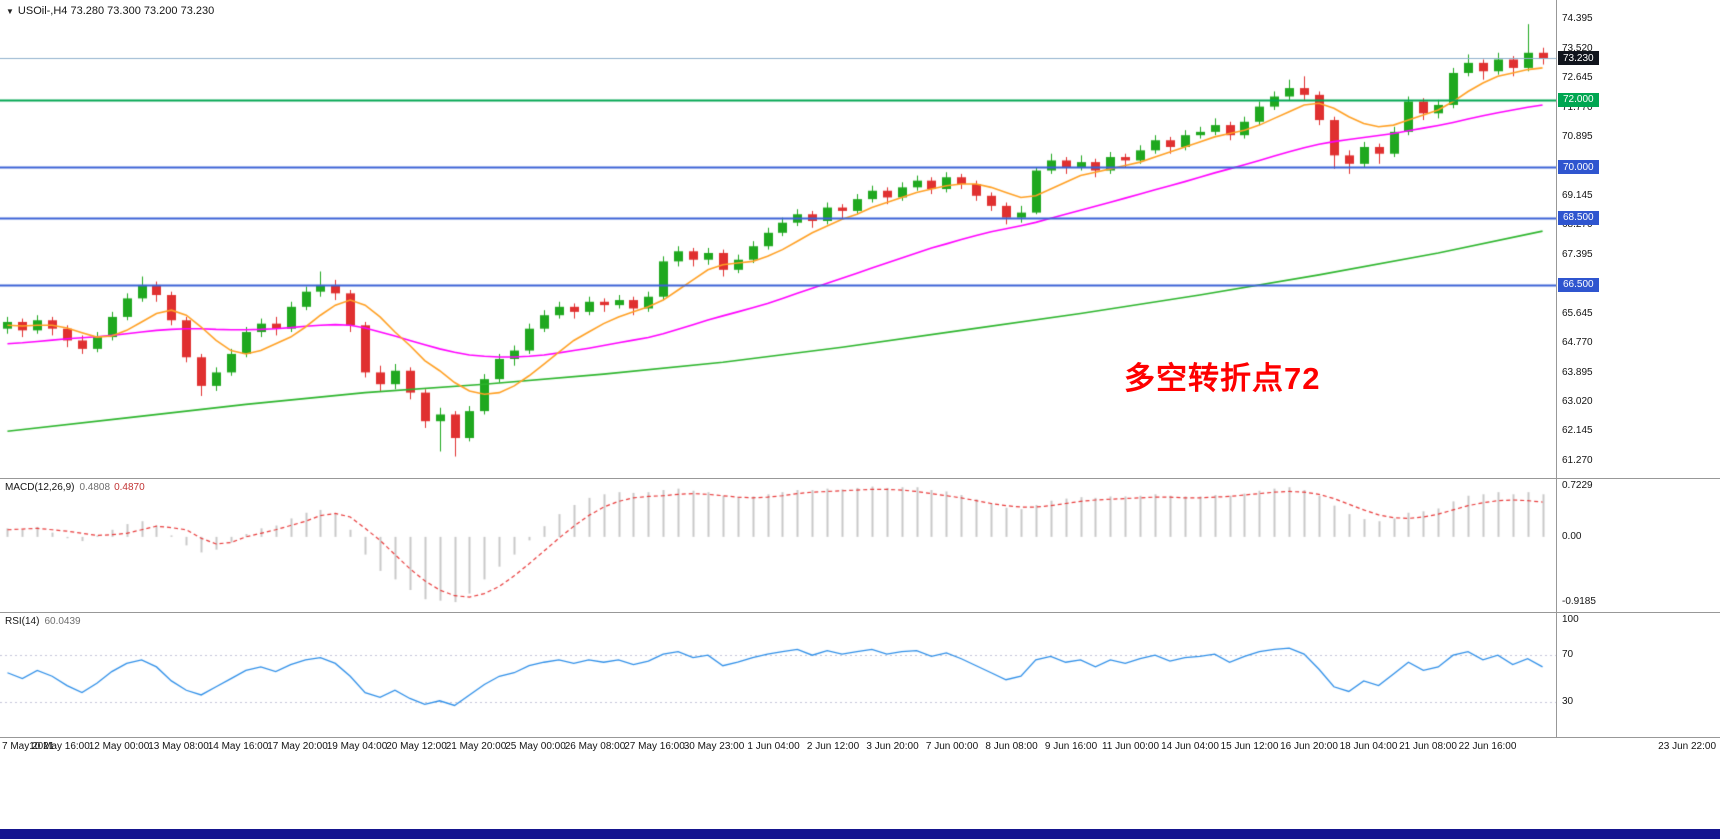 The height and width of the screenshot is (839, 1720). Describe the element at coordinates (116, 11) in the screenshot. I see `symbol-ohlc-label: USOil-,H4 73.280 73.300 73.200 73.230` at that location.